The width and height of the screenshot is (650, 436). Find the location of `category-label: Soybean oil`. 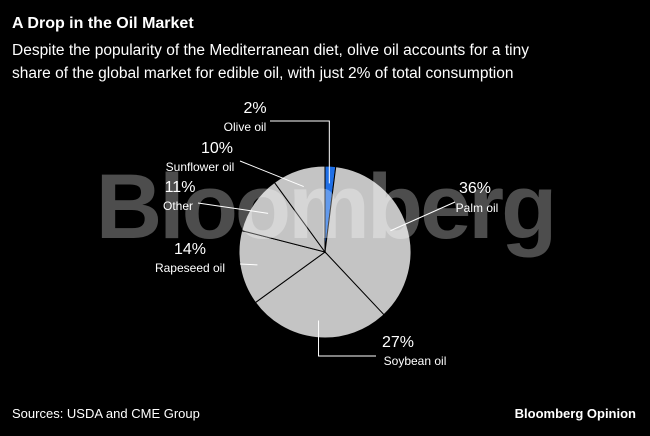

category-label: Soybean oil is located at coordinates (415, 361).